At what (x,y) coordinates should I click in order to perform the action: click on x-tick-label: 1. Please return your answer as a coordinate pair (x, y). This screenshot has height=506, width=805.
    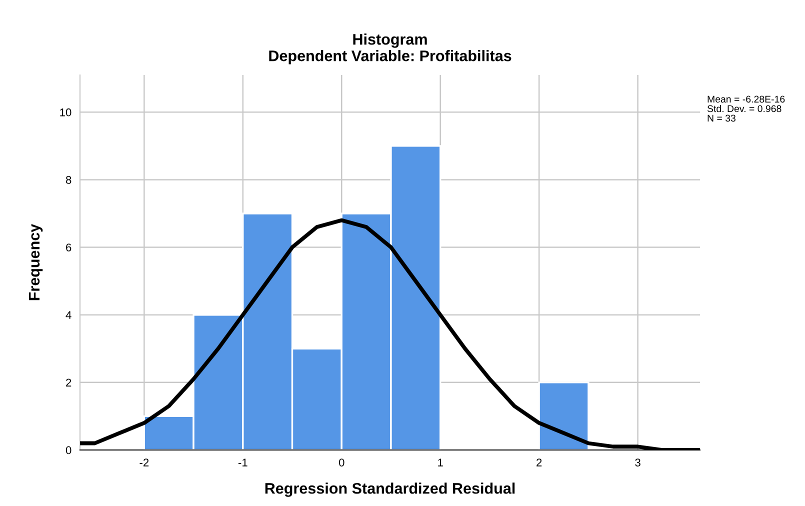
    Looking at the image, I should click on (440, 462).